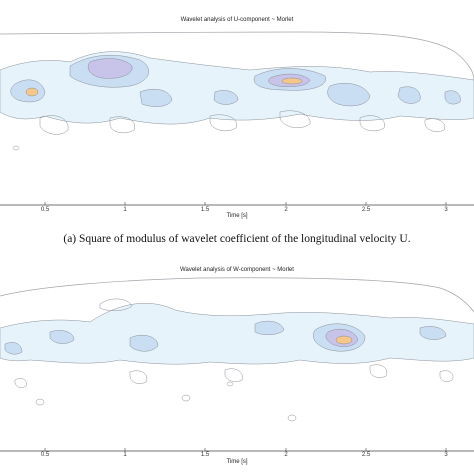 Image resolution: width=474 pixels, height=474 pixels. What do you see at coordinates (237, 20) in the screenshot?
I see `plot-title-u: Wavelet analysis of U-component ~ Morlet` at bounding box center [237, 20].